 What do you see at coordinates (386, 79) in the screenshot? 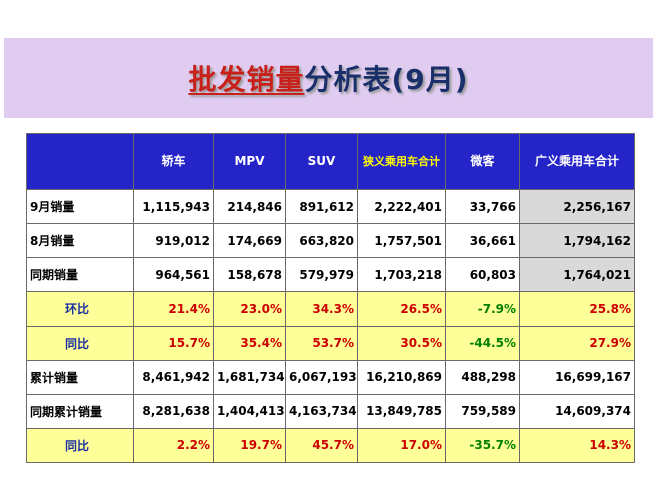
I see `title-rest: 分析表(9月)` at bounding box center [386, 79].